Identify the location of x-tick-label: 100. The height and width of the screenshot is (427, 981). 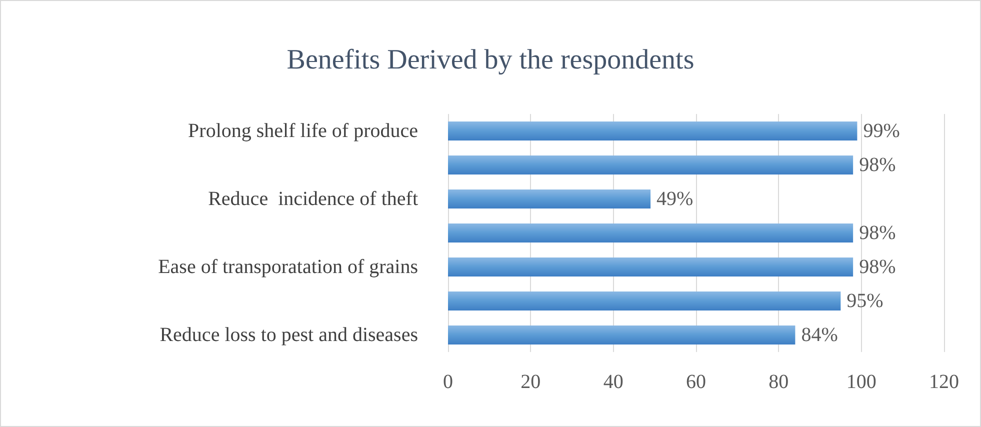
(861, 382).